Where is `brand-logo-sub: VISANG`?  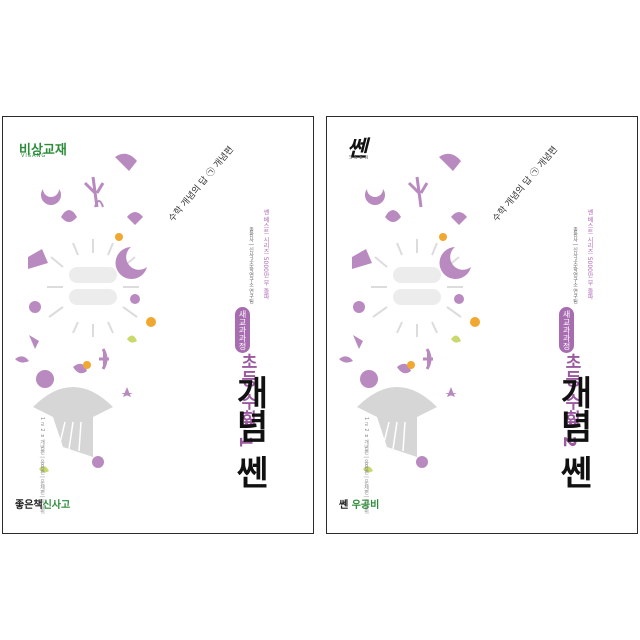
brand-logo-sub: VISANG is located at coordinates (34, 156).